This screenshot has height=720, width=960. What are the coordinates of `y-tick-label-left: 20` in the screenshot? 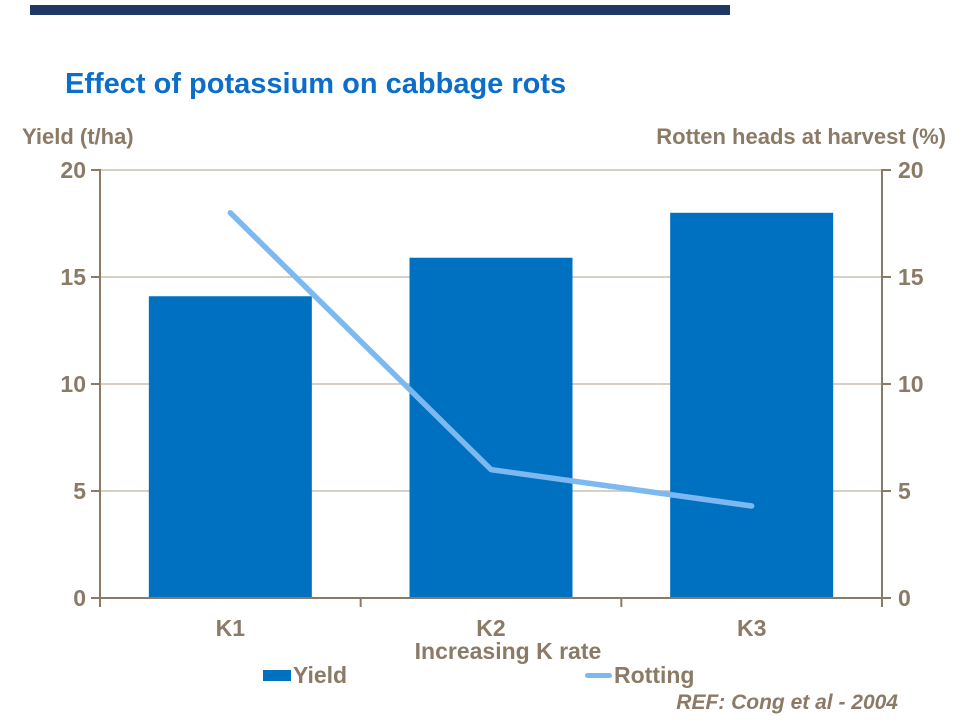 It's located at (73, 170).